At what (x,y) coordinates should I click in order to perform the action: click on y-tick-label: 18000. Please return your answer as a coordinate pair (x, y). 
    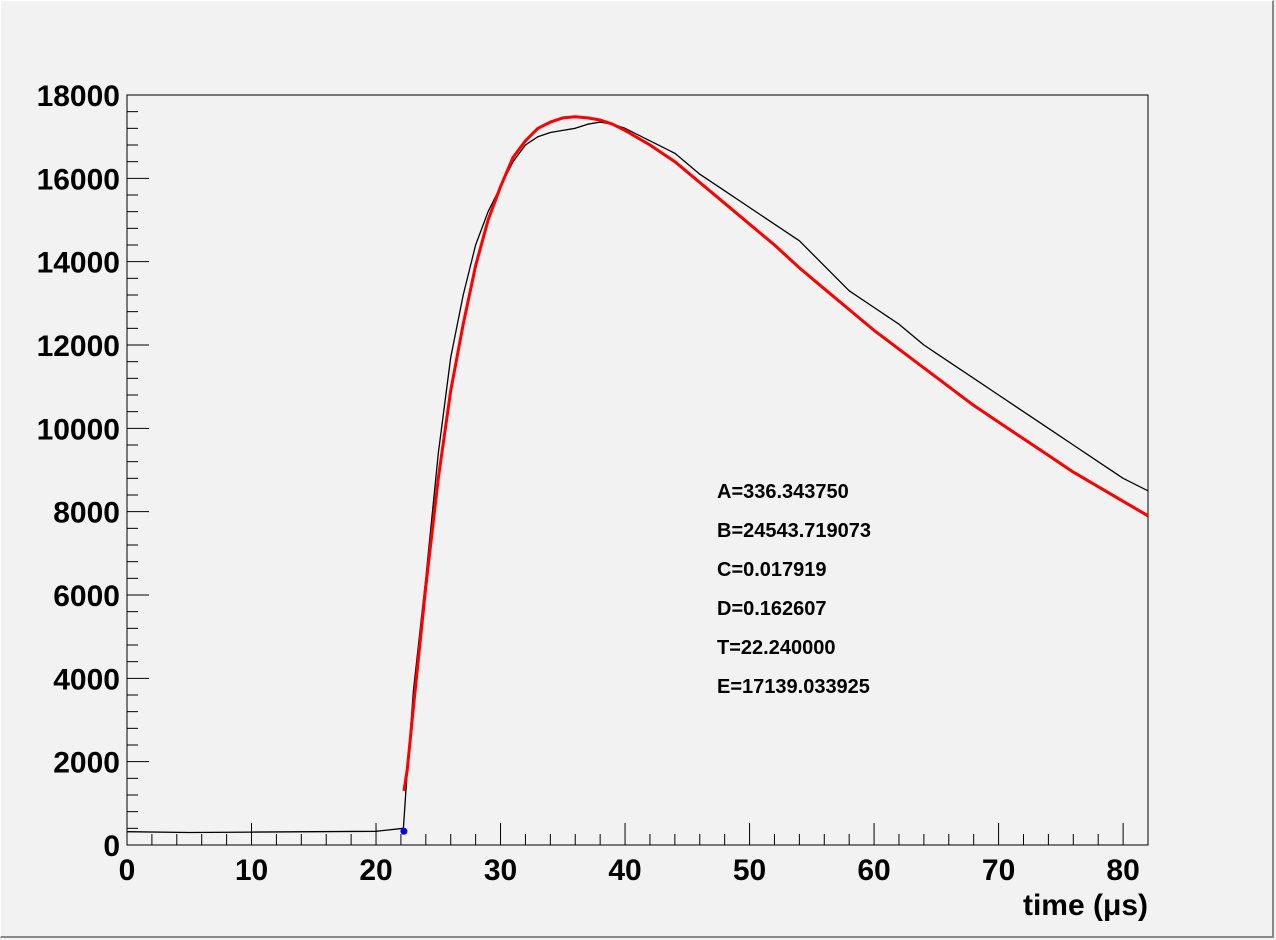
    Looking at the image, I should click on (78, 96).